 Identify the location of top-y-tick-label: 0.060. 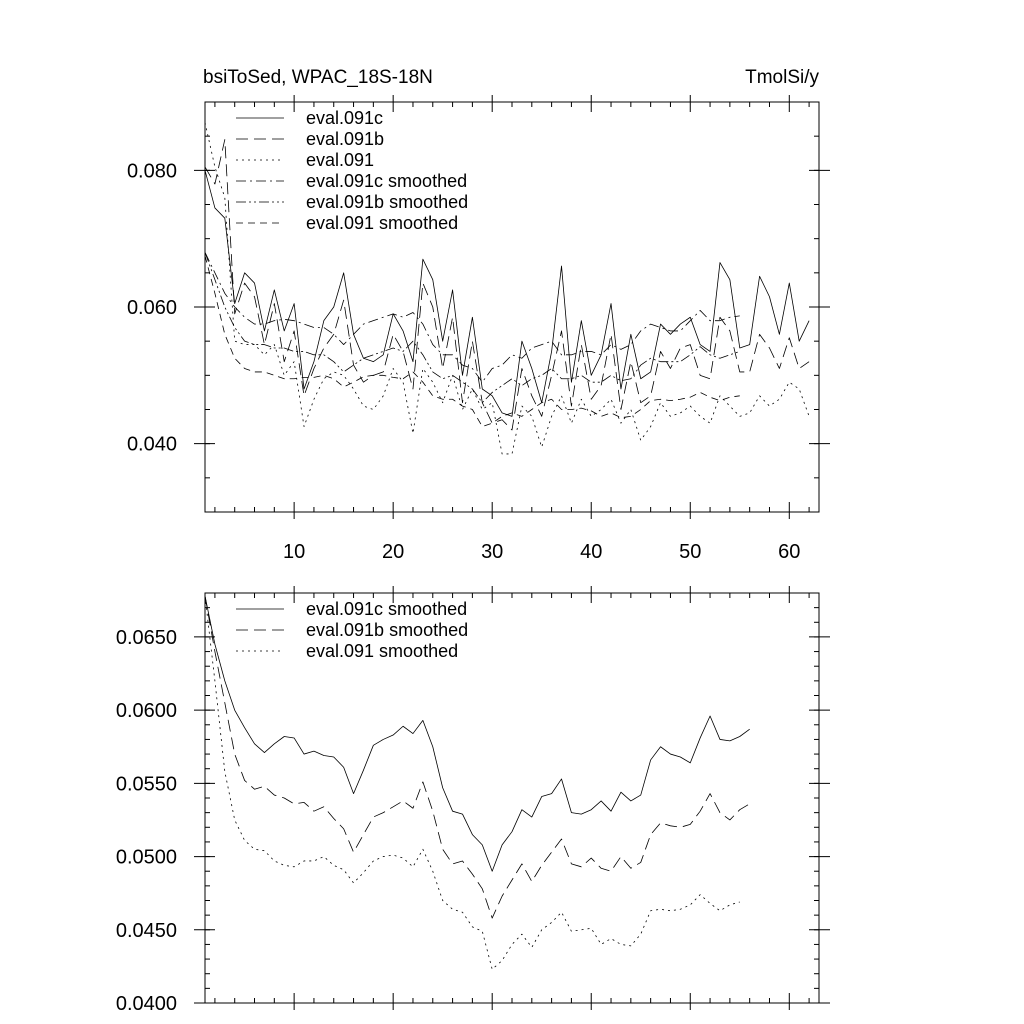
(152, 308).